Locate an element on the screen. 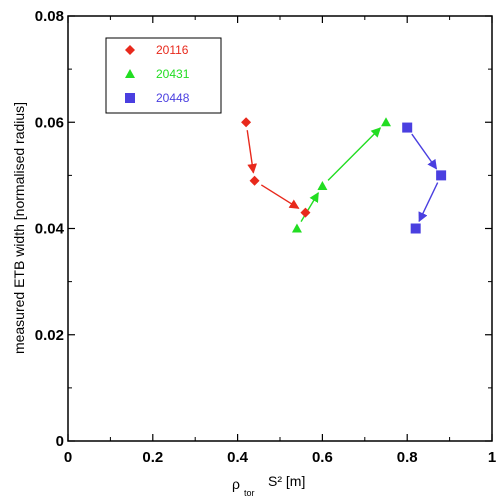 This screenshot has width=497, height=498. legend-label-20431: 20431 is located at coordinates (173, 74).